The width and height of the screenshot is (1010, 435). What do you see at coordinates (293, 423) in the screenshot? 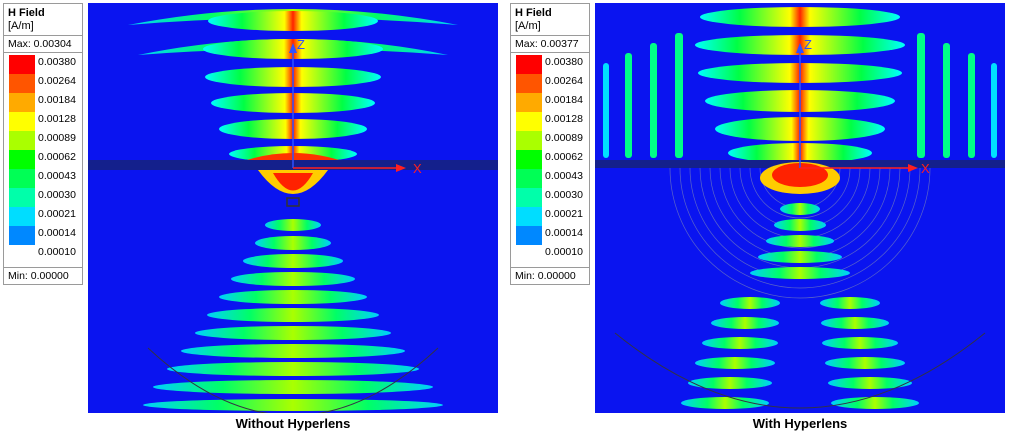
I see `caption-left: Without Hyperlens` at bounding box center [293, 423].